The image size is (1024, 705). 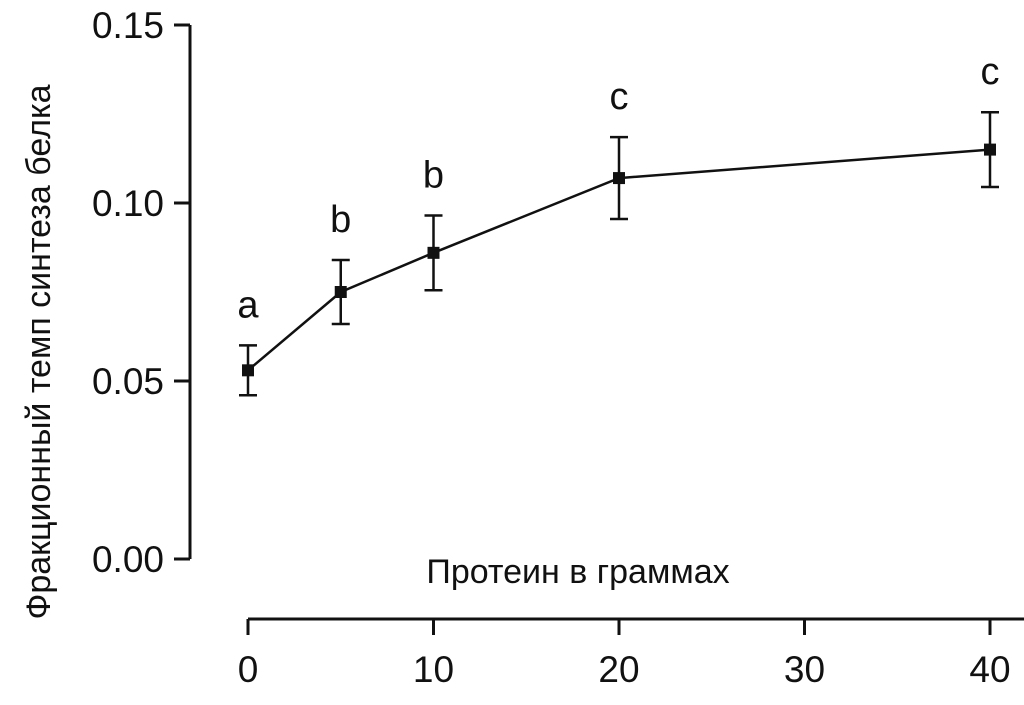 What do you see at coordinates (248, 305) in the screenshot?
I see `significance-label: a` at bounding box center [248, 305].